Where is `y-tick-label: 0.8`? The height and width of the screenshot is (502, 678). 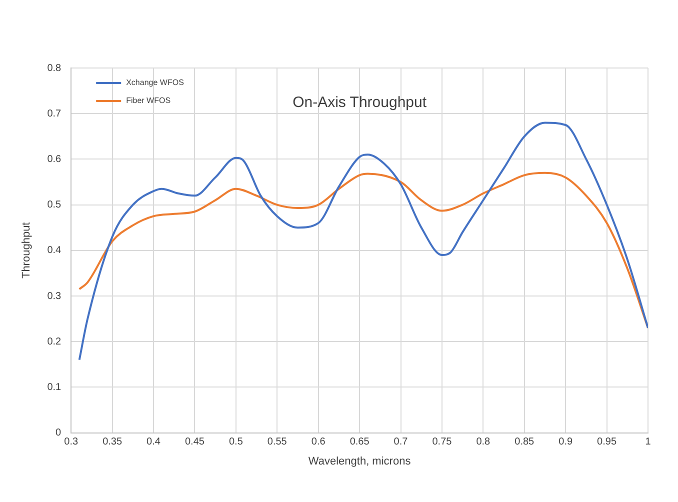
y-tick-label: 0.8 is located at coordinates (54, 68).